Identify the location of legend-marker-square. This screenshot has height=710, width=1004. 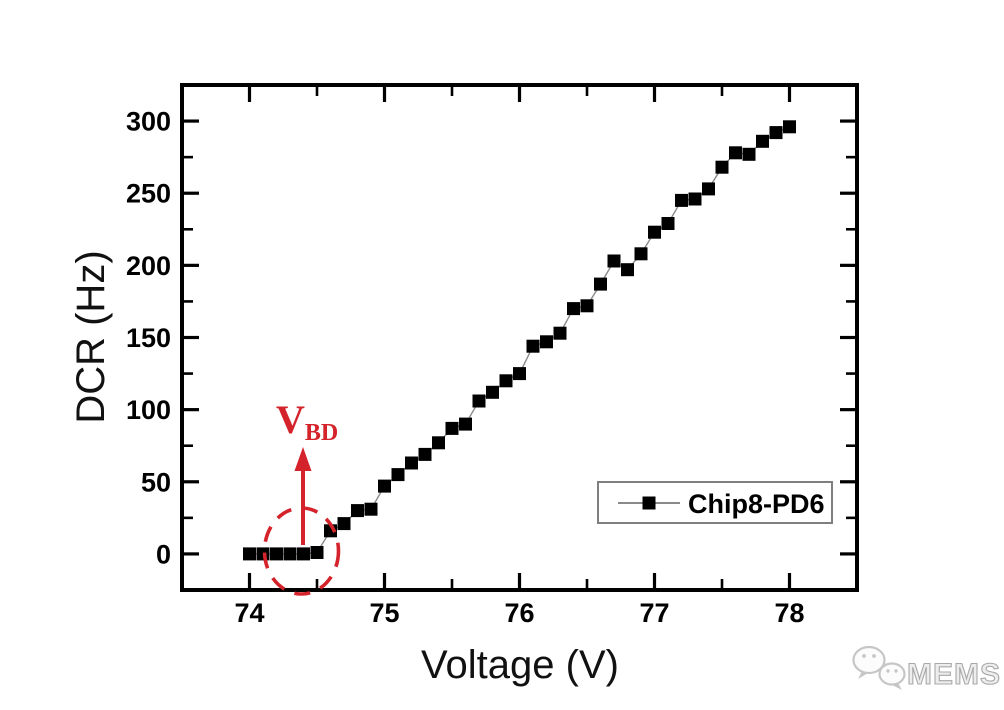
(649, 503).